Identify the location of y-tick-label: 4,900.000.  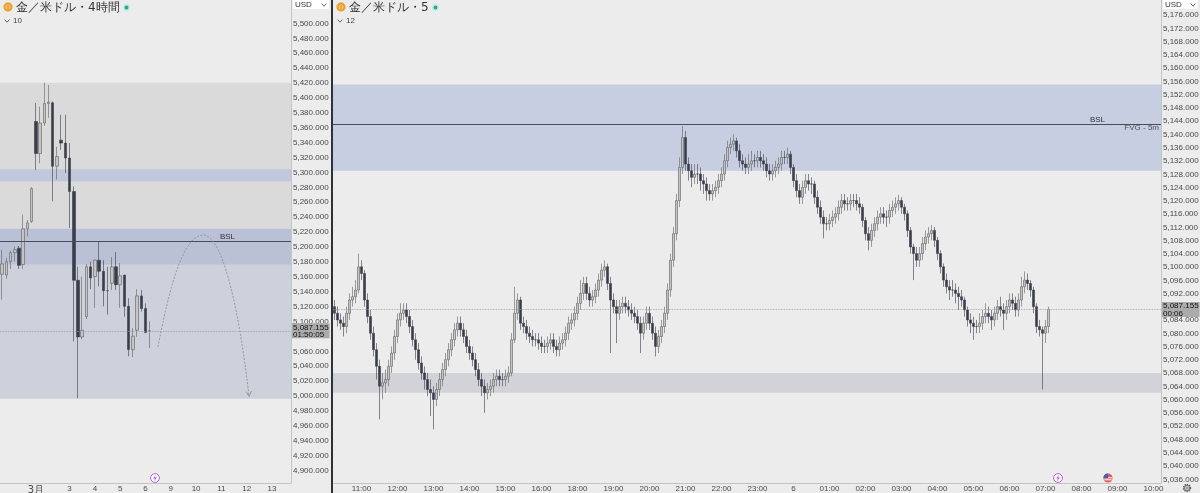
(311, 470).